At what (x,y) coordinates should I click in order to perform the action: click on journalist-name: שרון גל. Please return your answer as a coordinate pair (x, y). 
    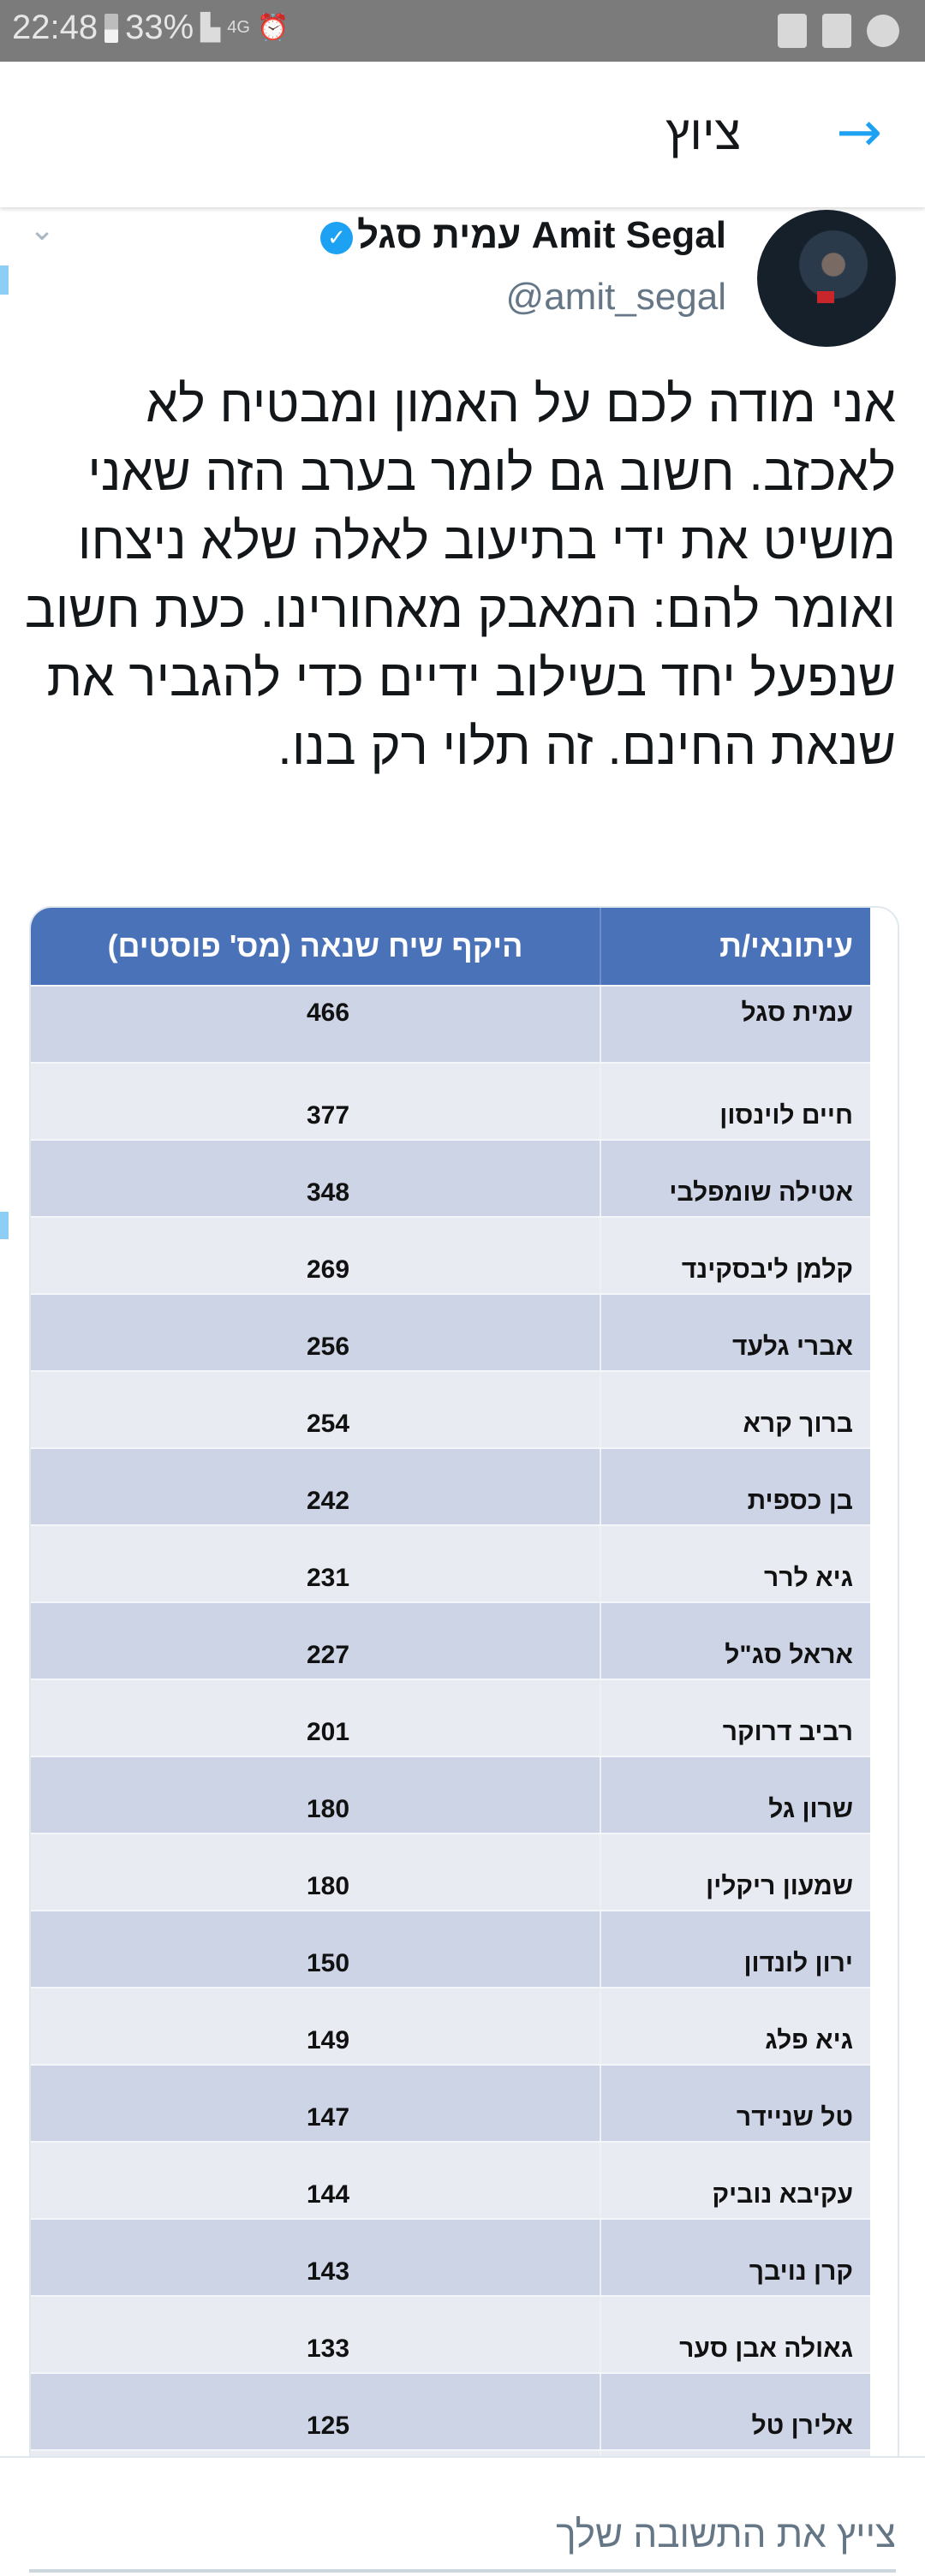
    Looking at the image, I should click on (735, 1795).